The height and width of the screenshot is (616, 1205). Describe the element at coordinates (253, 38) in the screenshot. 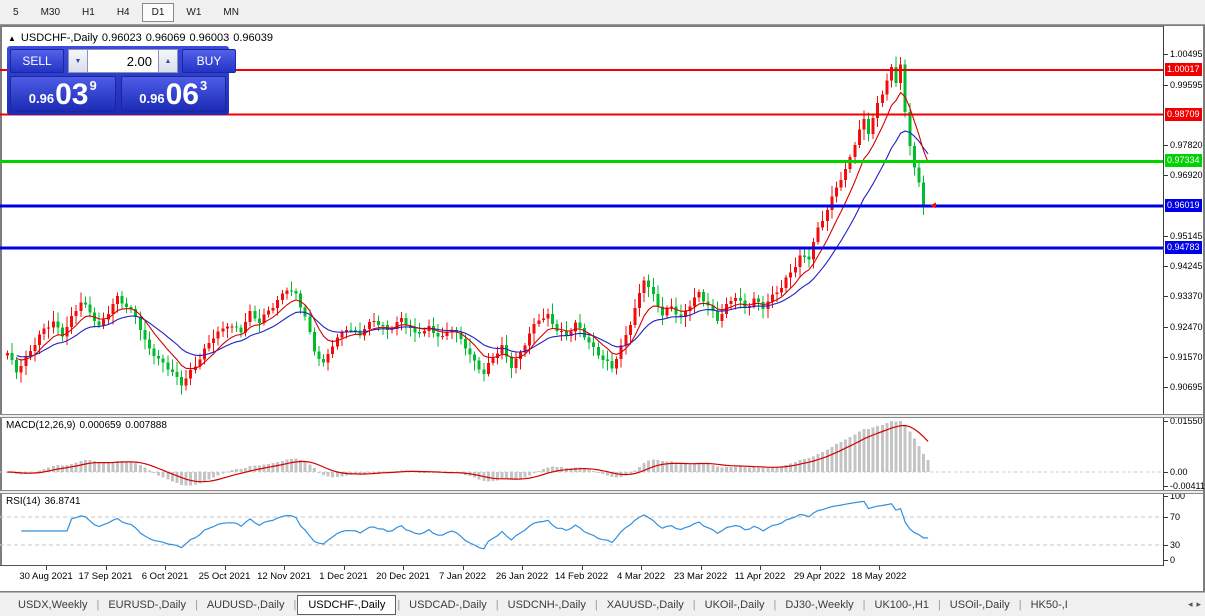

I see `ohlc-close: 0.96039` at that location.